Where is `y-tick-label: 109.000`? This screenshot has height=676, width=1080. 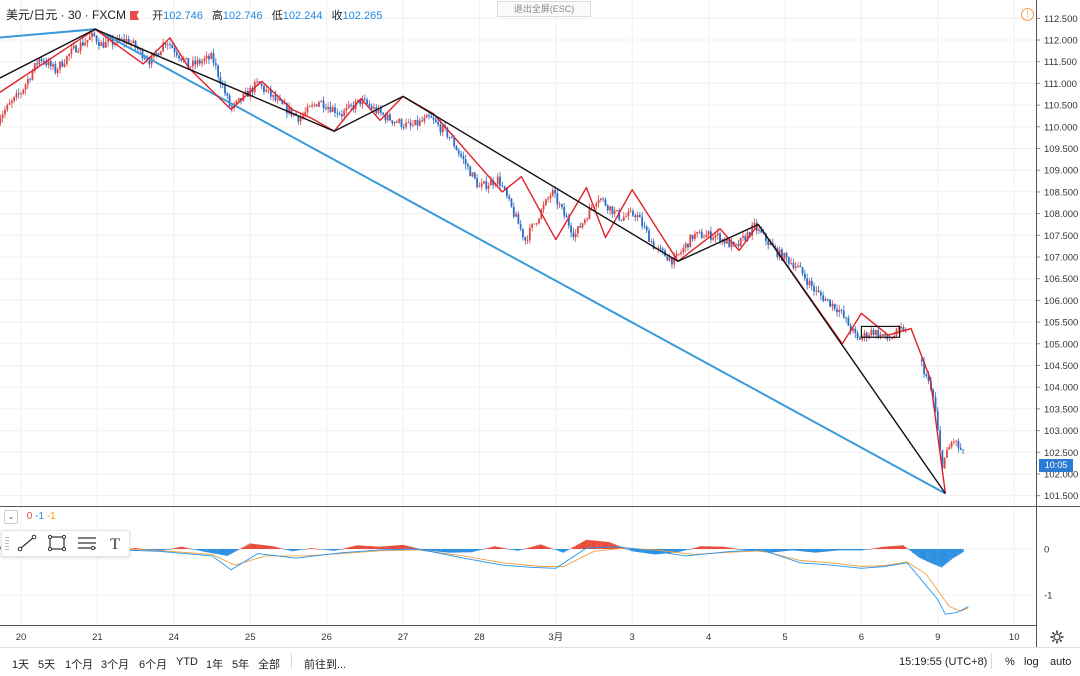 y-tick-label: 109.000 is located at coordinates (1061, 171).